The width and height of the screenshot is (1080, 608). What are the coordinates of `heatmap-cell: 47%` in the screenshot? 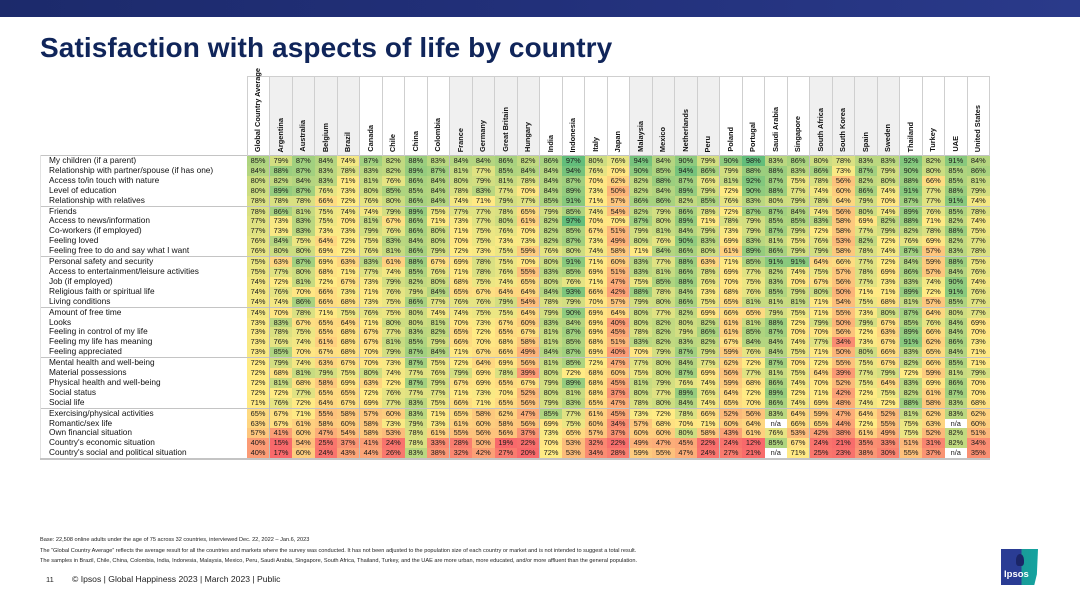 It's located at (618, 281).